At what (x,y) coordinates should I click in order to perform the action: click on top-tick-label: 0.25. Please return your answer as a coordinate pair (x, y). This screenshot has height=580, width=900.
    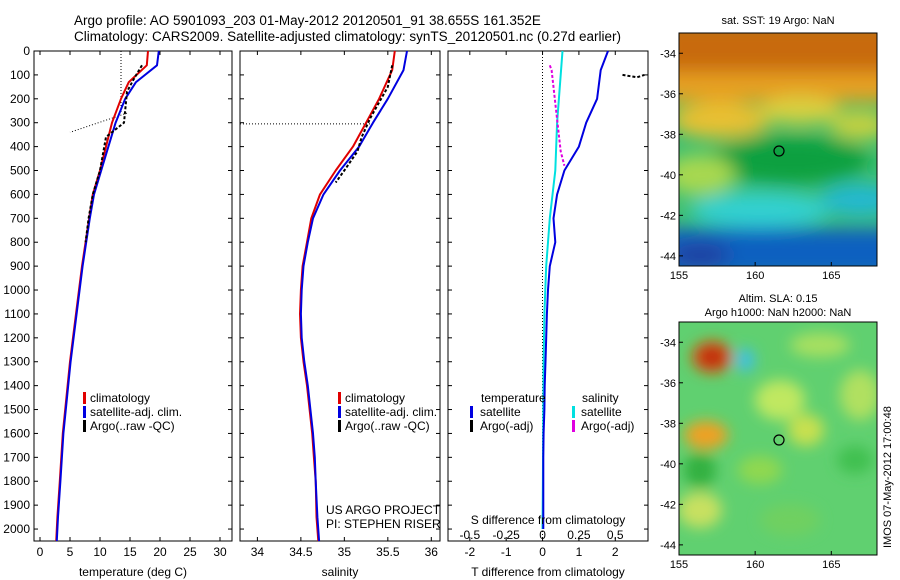
    Looking at the image, I should click on (579, 535).